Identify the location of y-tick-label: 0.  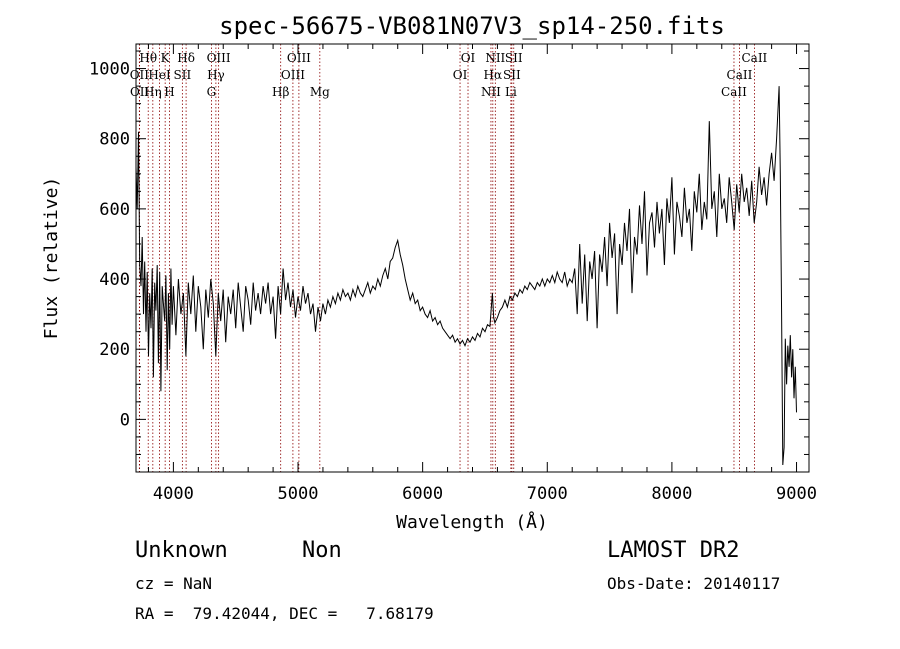
(125, 420).